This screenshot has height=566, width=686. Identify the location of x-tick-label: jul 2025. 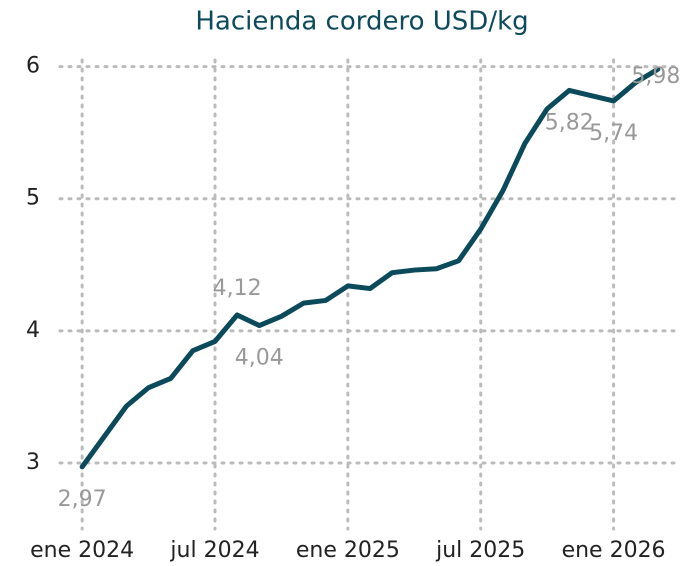
(480, 550).